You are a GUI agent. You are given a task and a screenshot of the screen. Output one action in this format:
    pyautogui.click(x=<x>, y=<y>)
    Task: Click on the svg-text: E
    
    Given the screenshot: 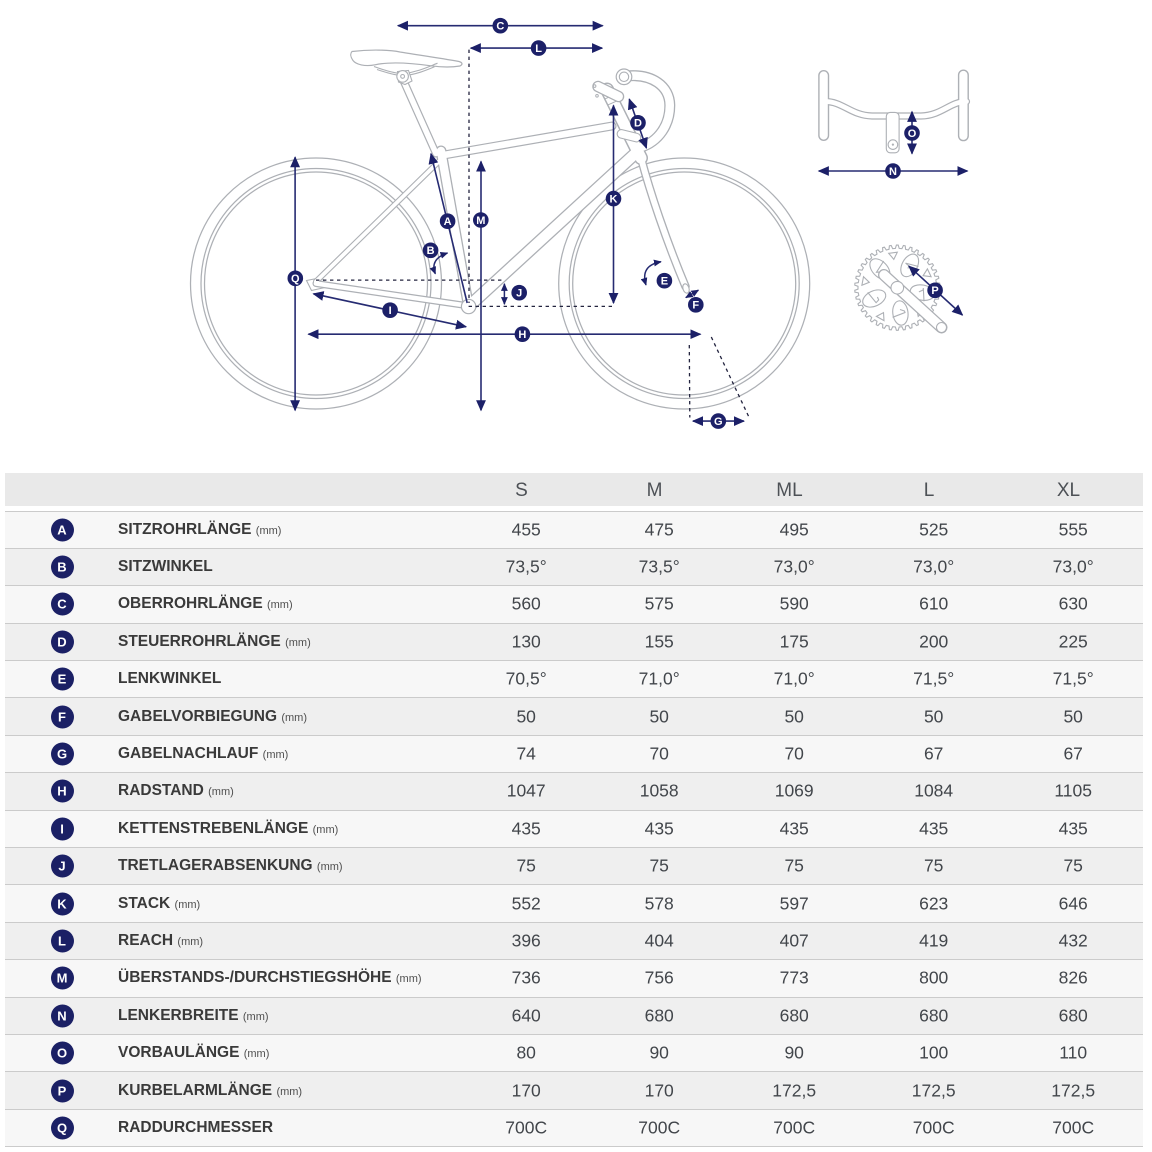 What is the action you would take?
    pyautogui.click(x=664, y=282)
    